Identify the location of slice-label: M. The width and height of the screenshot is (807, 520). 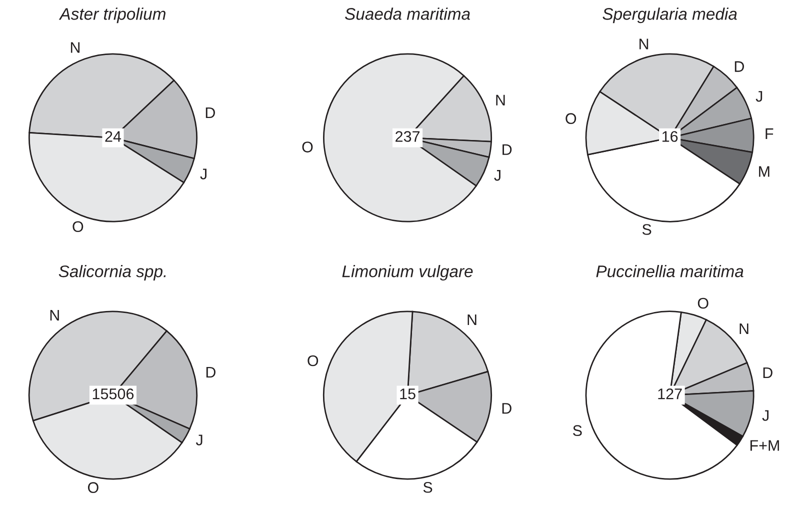
(764, 171).